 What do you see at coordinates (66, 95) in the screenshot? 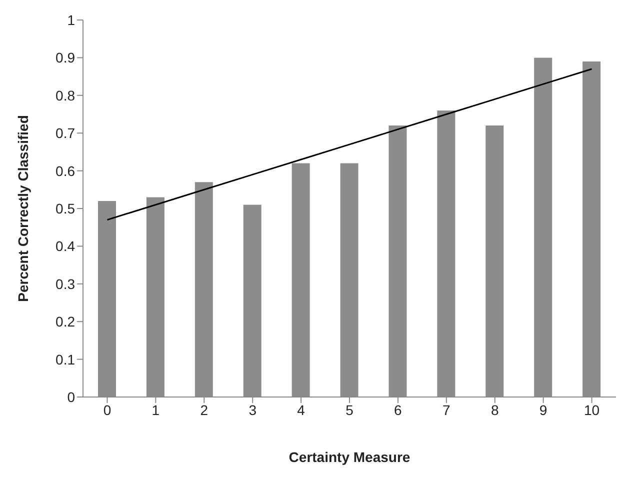
I see `y-tick-label: 0.8` at bounding box center [66, 95].